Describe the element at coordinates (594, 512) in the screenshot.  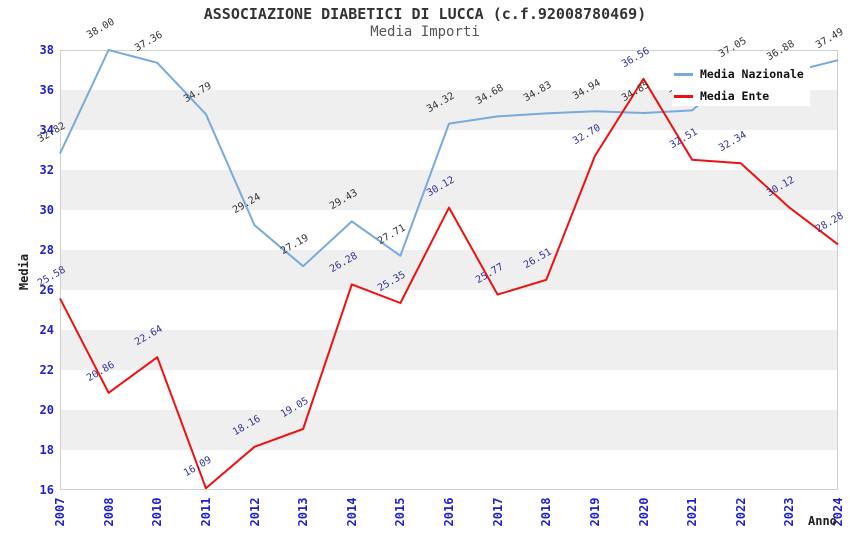
I see `x-tick-label: 2019` at that location.